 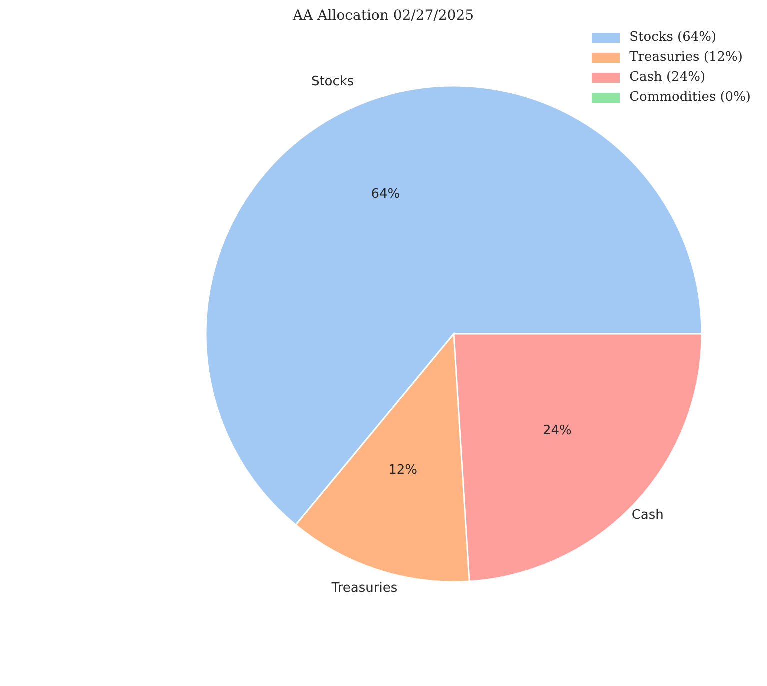 What do you see at coordinates (673, 38) in the screenshot?
I see `legend-label: Stocks (64%)` at bounding box center [673, 38].